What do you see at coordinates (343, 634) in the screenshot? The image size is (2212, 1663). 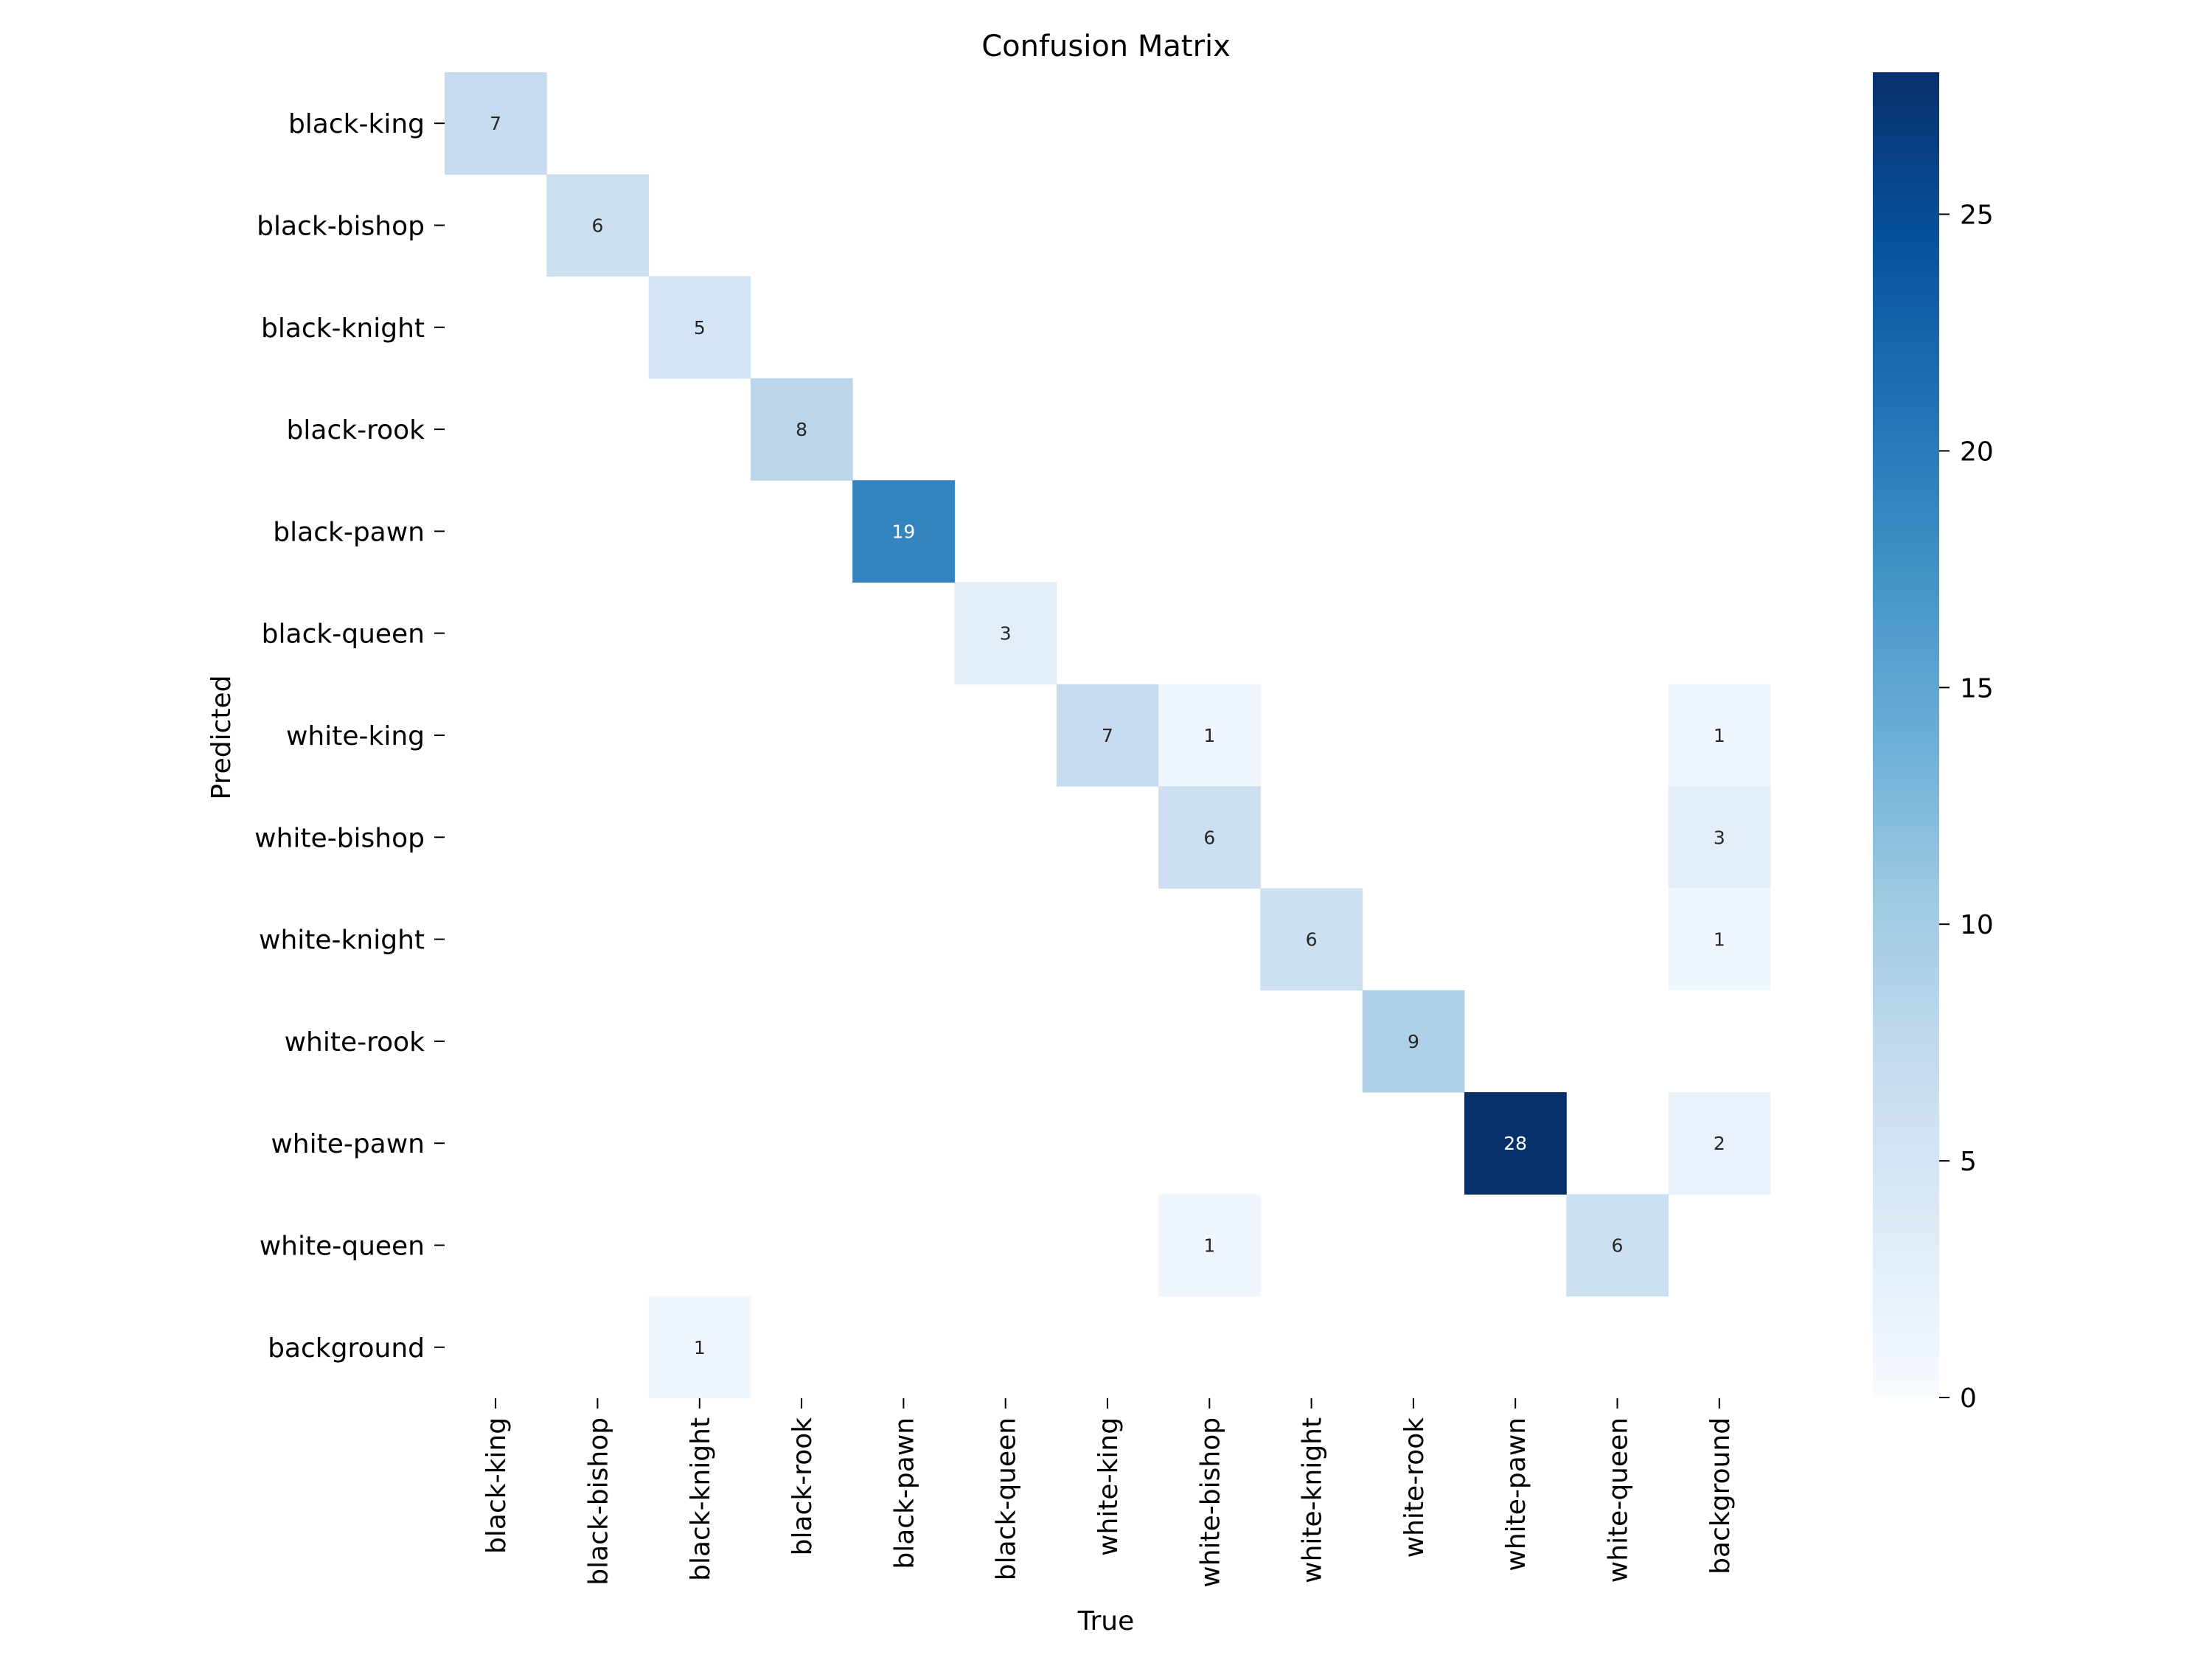 I see `y-tick-label: black-queen` at bounding box center [343, 634].